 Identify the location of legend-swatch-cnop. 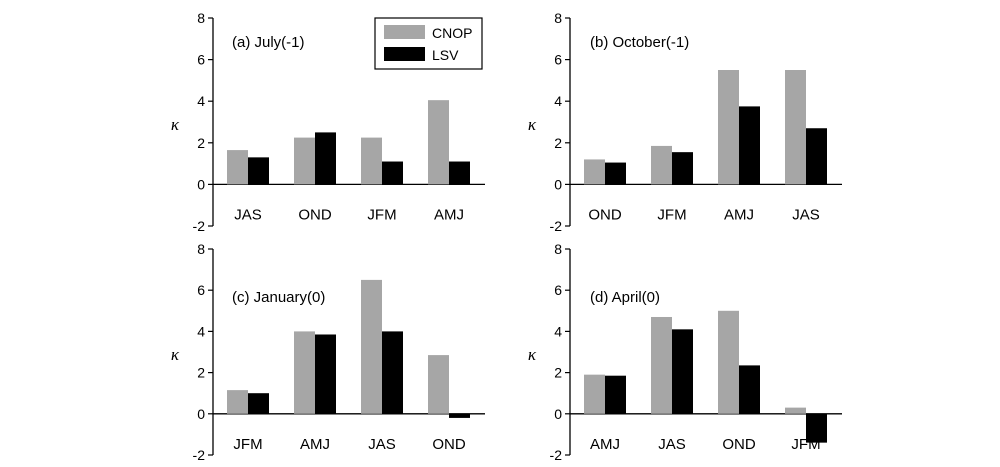
(404, 32).